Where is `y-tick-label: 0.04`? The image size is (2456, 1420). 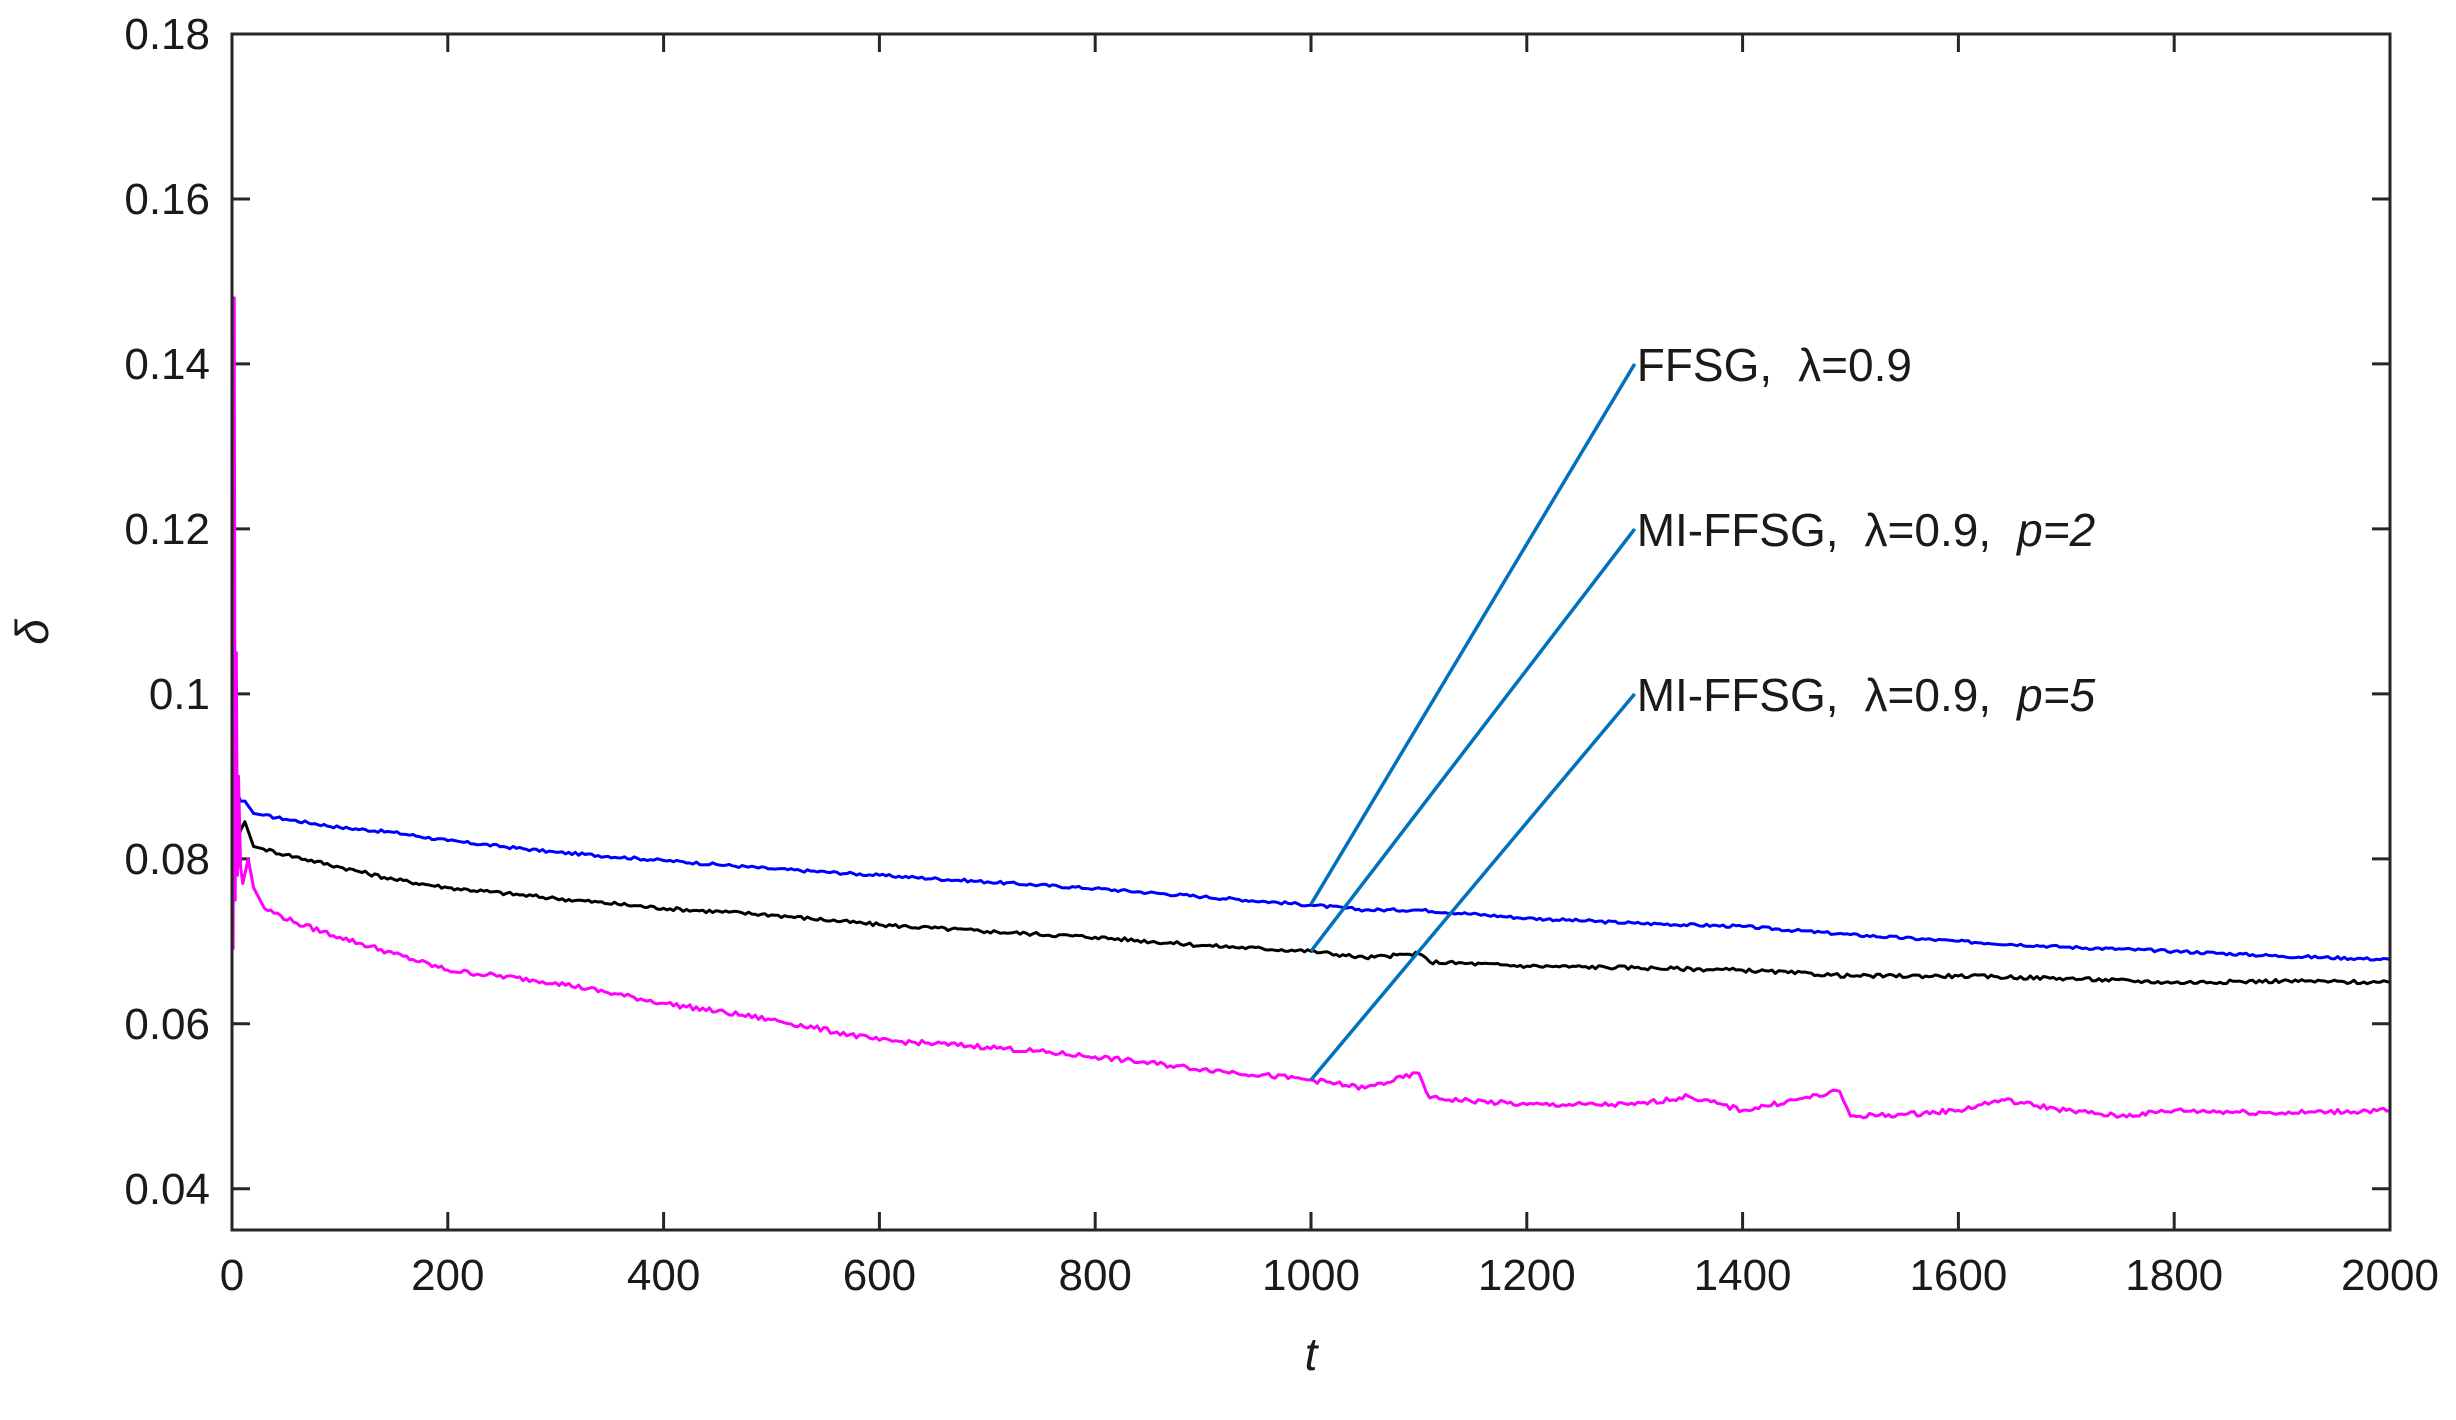
y-tick-label: 0.04 is located at coordinates (167, 1189).